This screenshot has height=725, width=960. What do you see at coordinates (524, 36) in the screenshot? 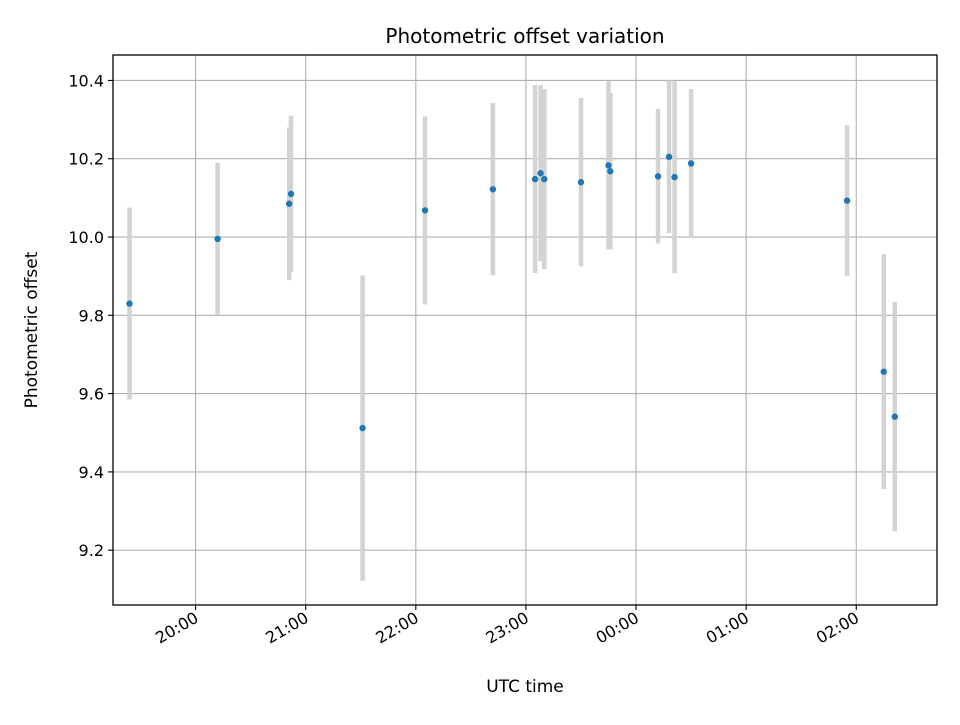
I see `chart-title: Photometric offset variation` at bounding box center [524, 36].